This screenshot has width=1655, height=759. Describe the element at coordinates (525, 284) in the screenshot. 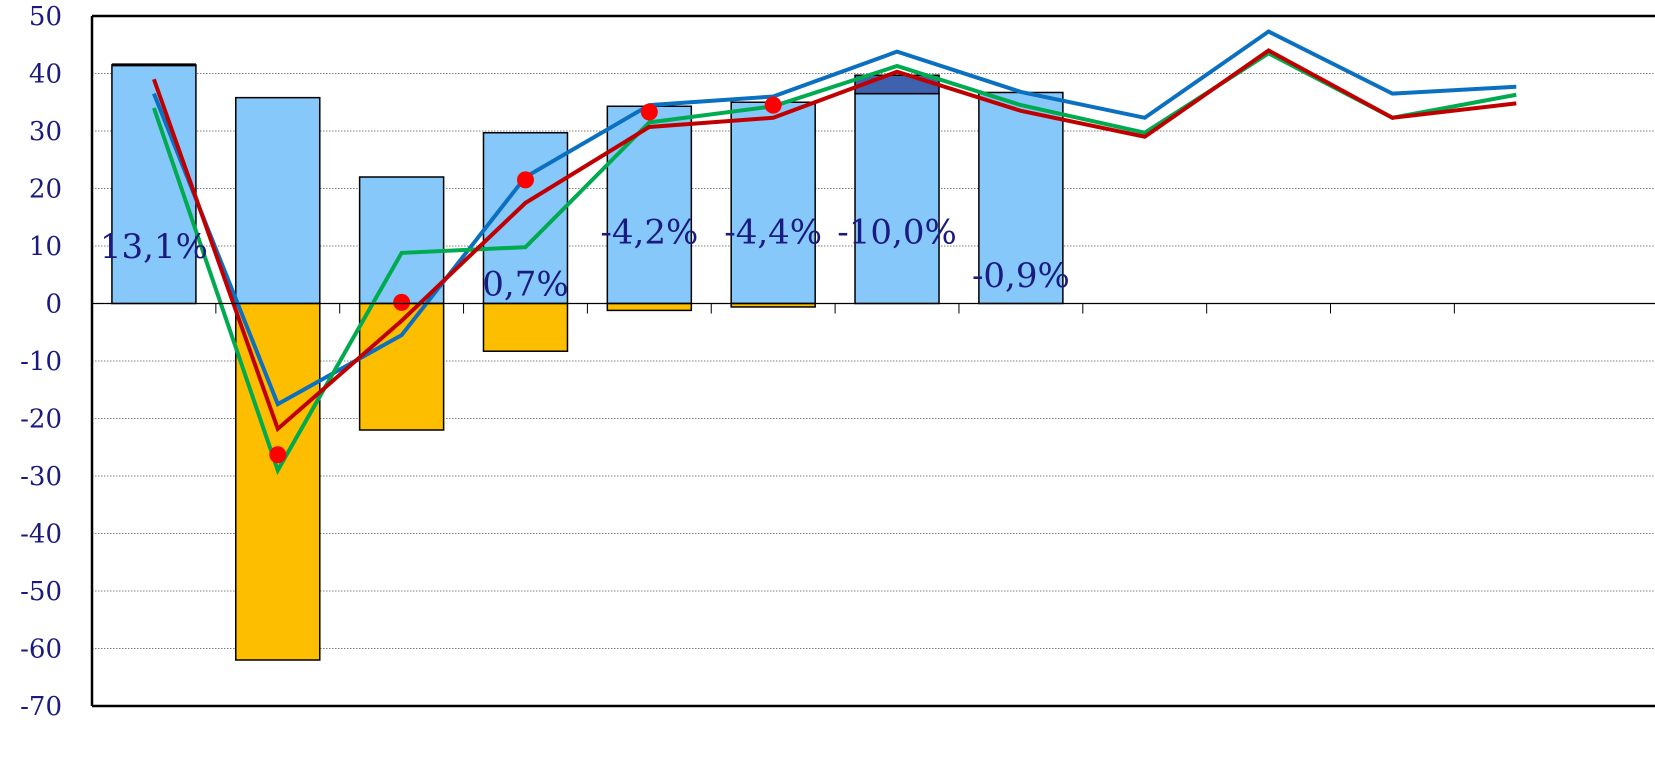

I see `data-label: 0,7%` at that location.